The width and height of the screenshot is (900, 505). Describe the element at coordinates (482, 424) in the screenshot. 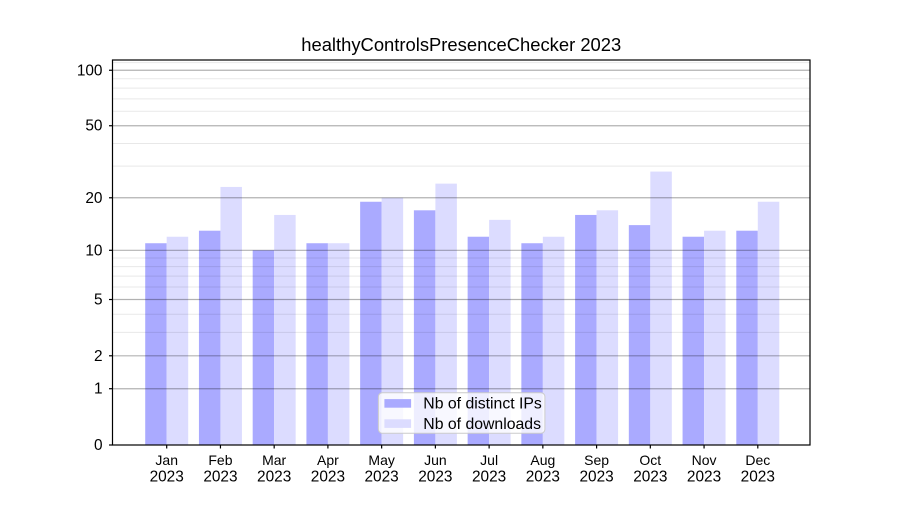

I see `svg-text: Nb of downloads` at that location.